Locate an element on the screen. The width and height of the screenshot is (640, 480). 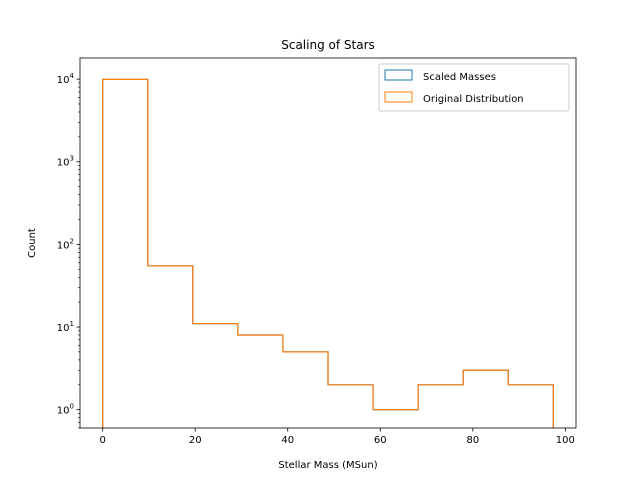
legend-label-original-distribution: Original Distribution is located at coordinates (473, 99).